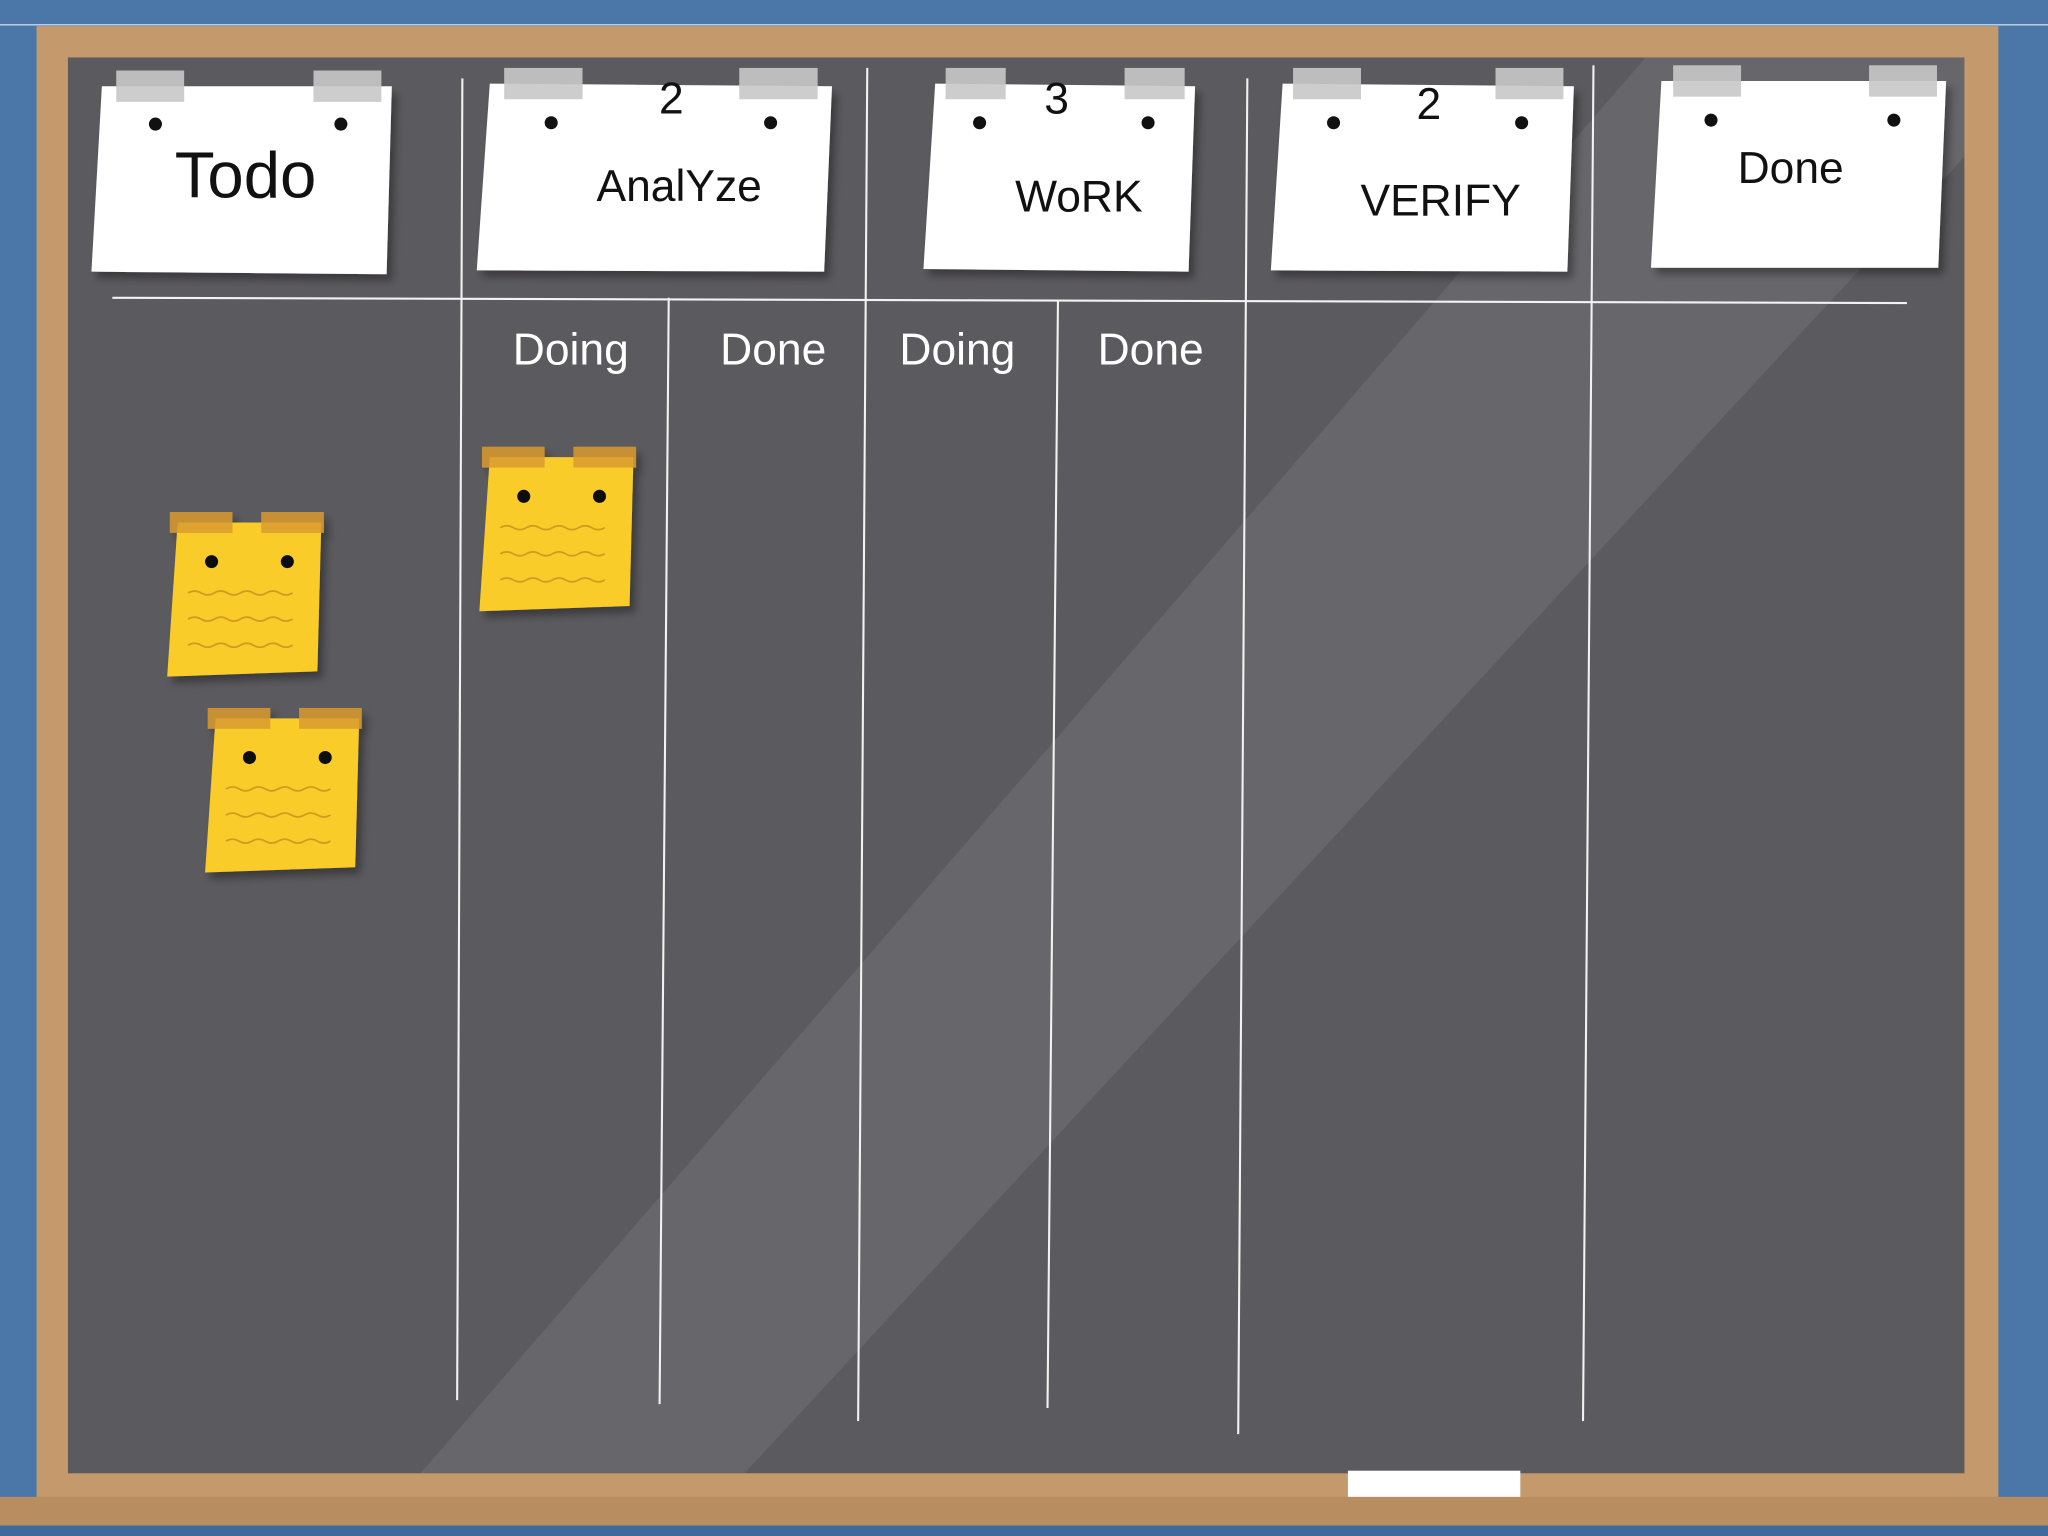  I want to click on column-title: AnalYze, so click(679, 186).